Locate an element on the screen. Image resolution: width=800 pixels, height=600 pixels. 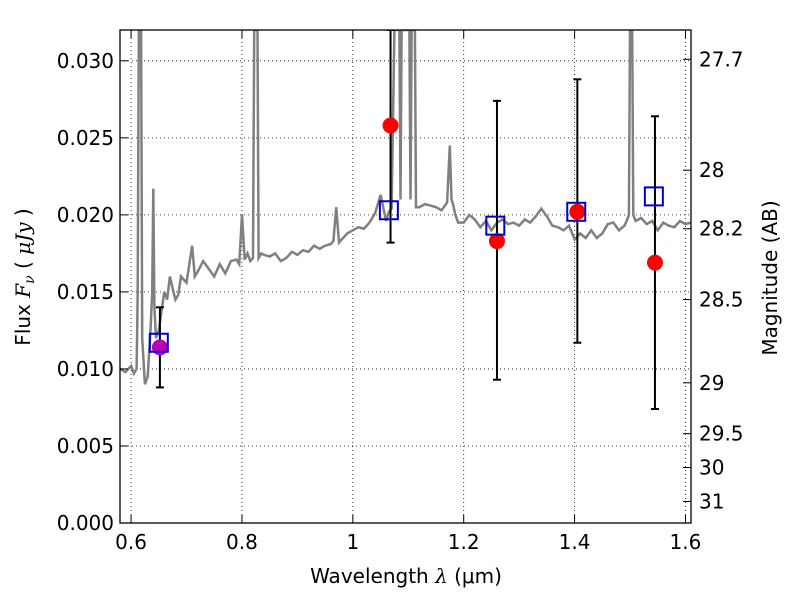
magnitude-tick-label: 27.7 is located at coordinates (721, 59).